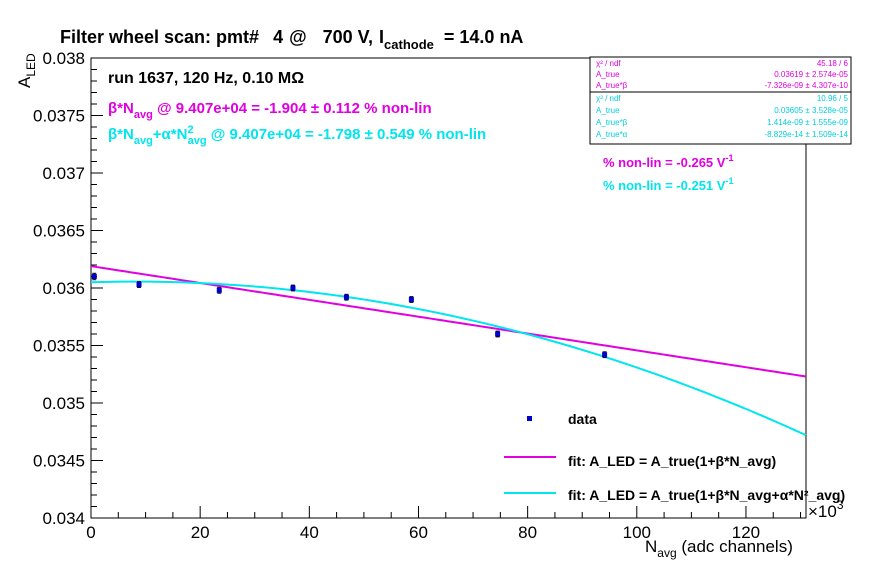 The image size is (896, 572). I want to click on stats2-label-alpha: A_true*α, so click(612, 134).